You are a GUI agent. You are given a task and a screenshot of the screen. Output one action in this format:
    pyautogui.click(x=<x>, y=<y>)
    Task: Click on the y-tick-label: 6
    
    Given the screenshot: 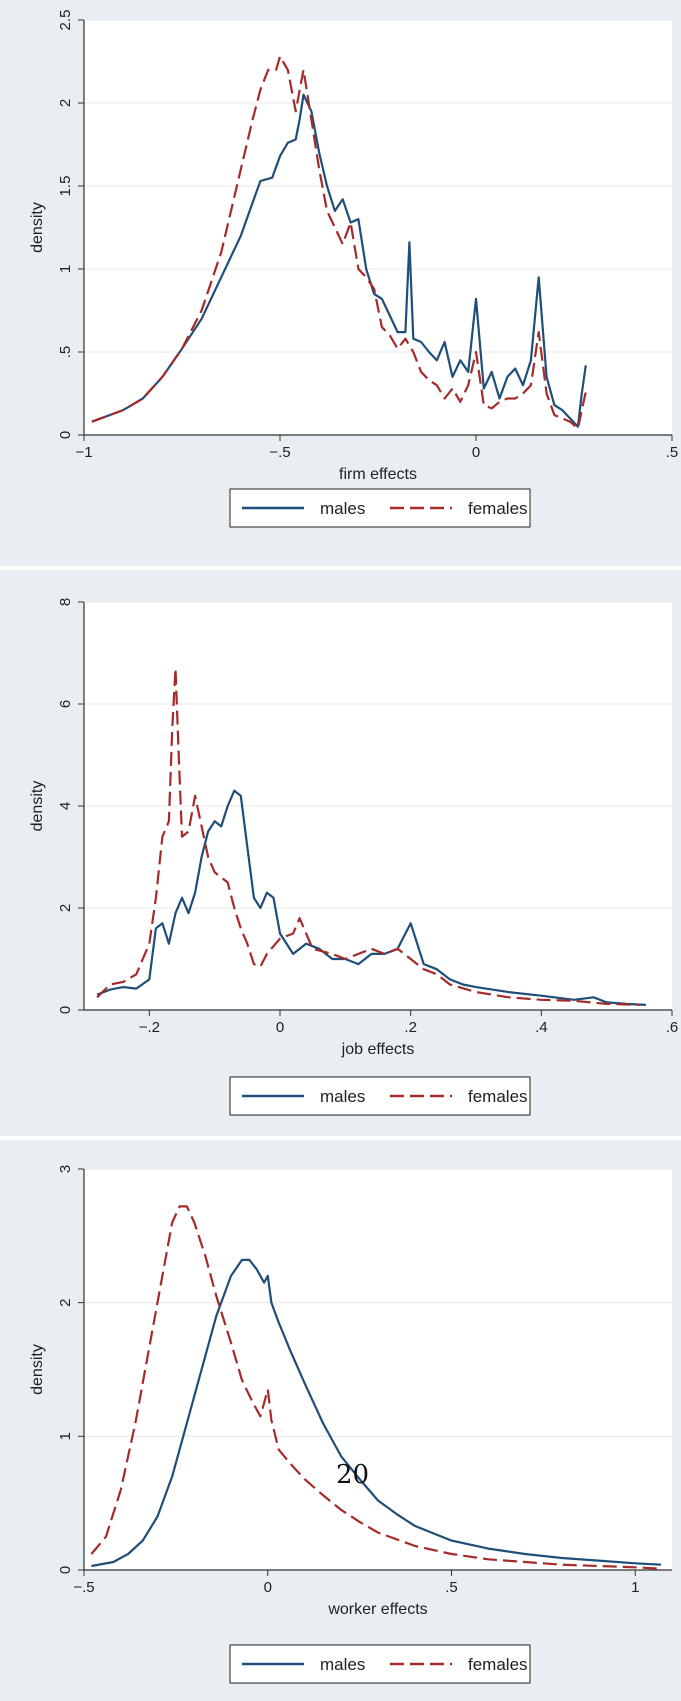 What is the action you would take?
    pyautogui.click(x=65, y=704)
    